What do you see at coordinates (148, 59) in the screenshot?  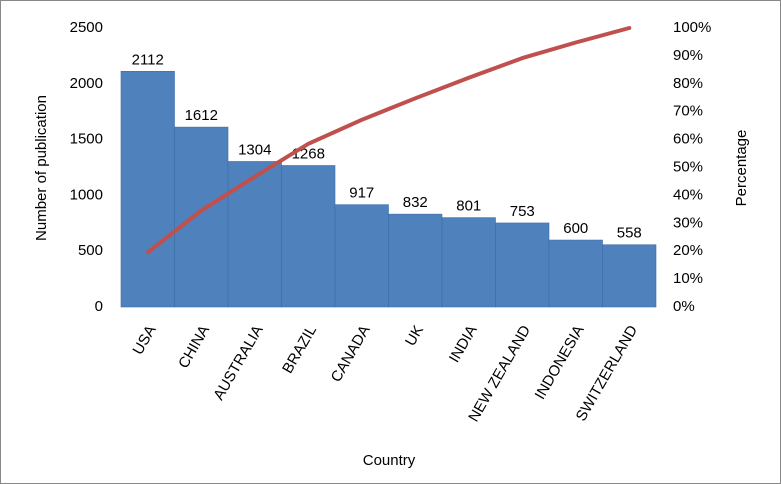 I see `data-label: 2112` at bounding box center [148, 59].